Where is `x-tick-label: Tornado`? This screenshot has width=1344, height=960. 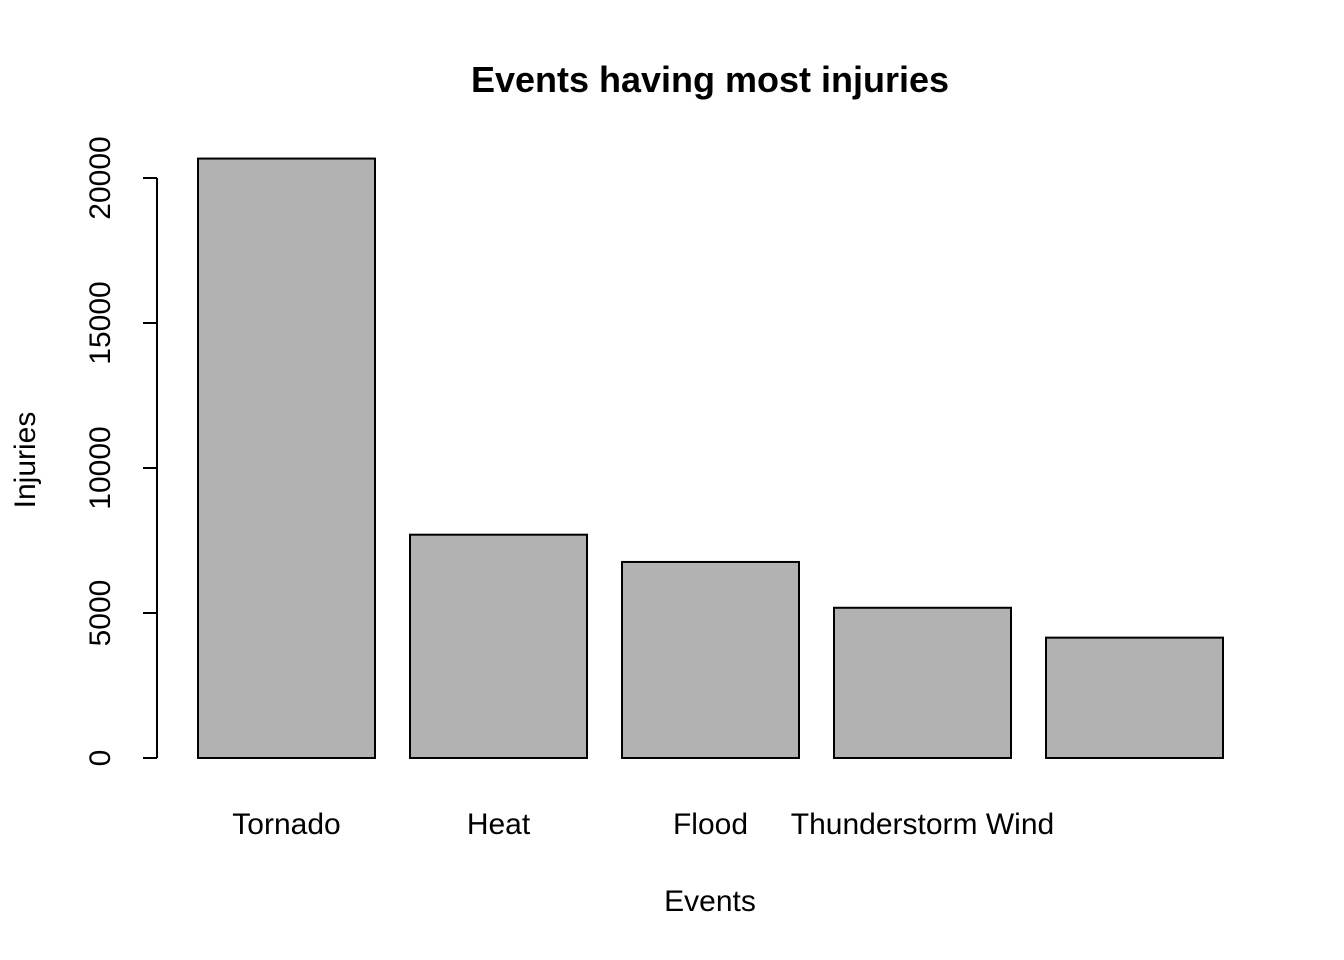 x-tick-label: Tornado is located at coordinates (286, 824).